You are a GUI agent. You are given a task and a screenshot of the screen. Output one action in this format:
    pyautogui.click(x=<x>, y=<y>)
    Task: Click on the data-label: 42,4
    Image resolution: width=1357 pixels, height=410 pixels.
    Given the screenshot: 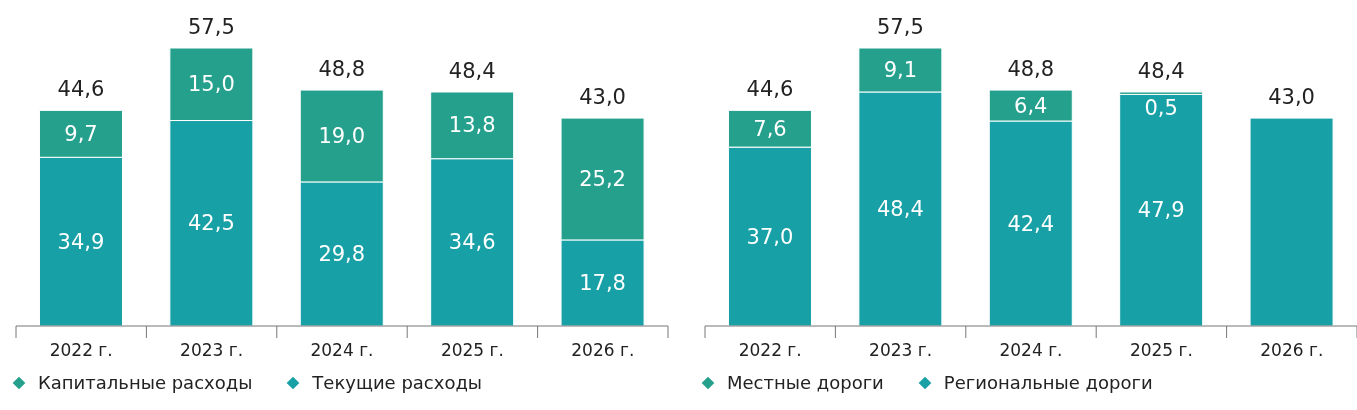 What is the action you would take?
    pyautogui.click(x=1031, y=223)
    